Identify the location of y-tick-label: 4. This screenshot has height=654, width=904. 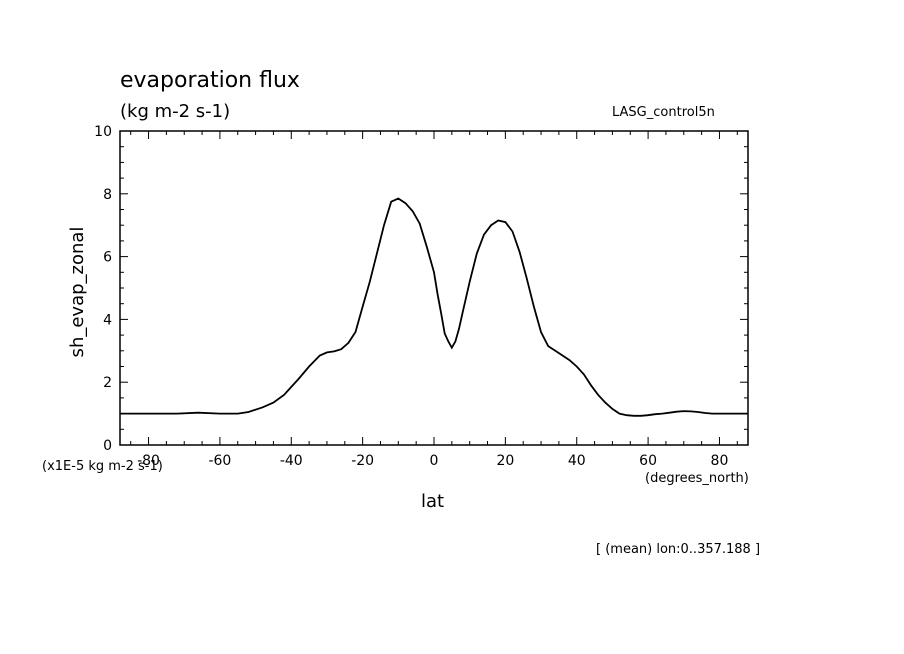
(107, 320).